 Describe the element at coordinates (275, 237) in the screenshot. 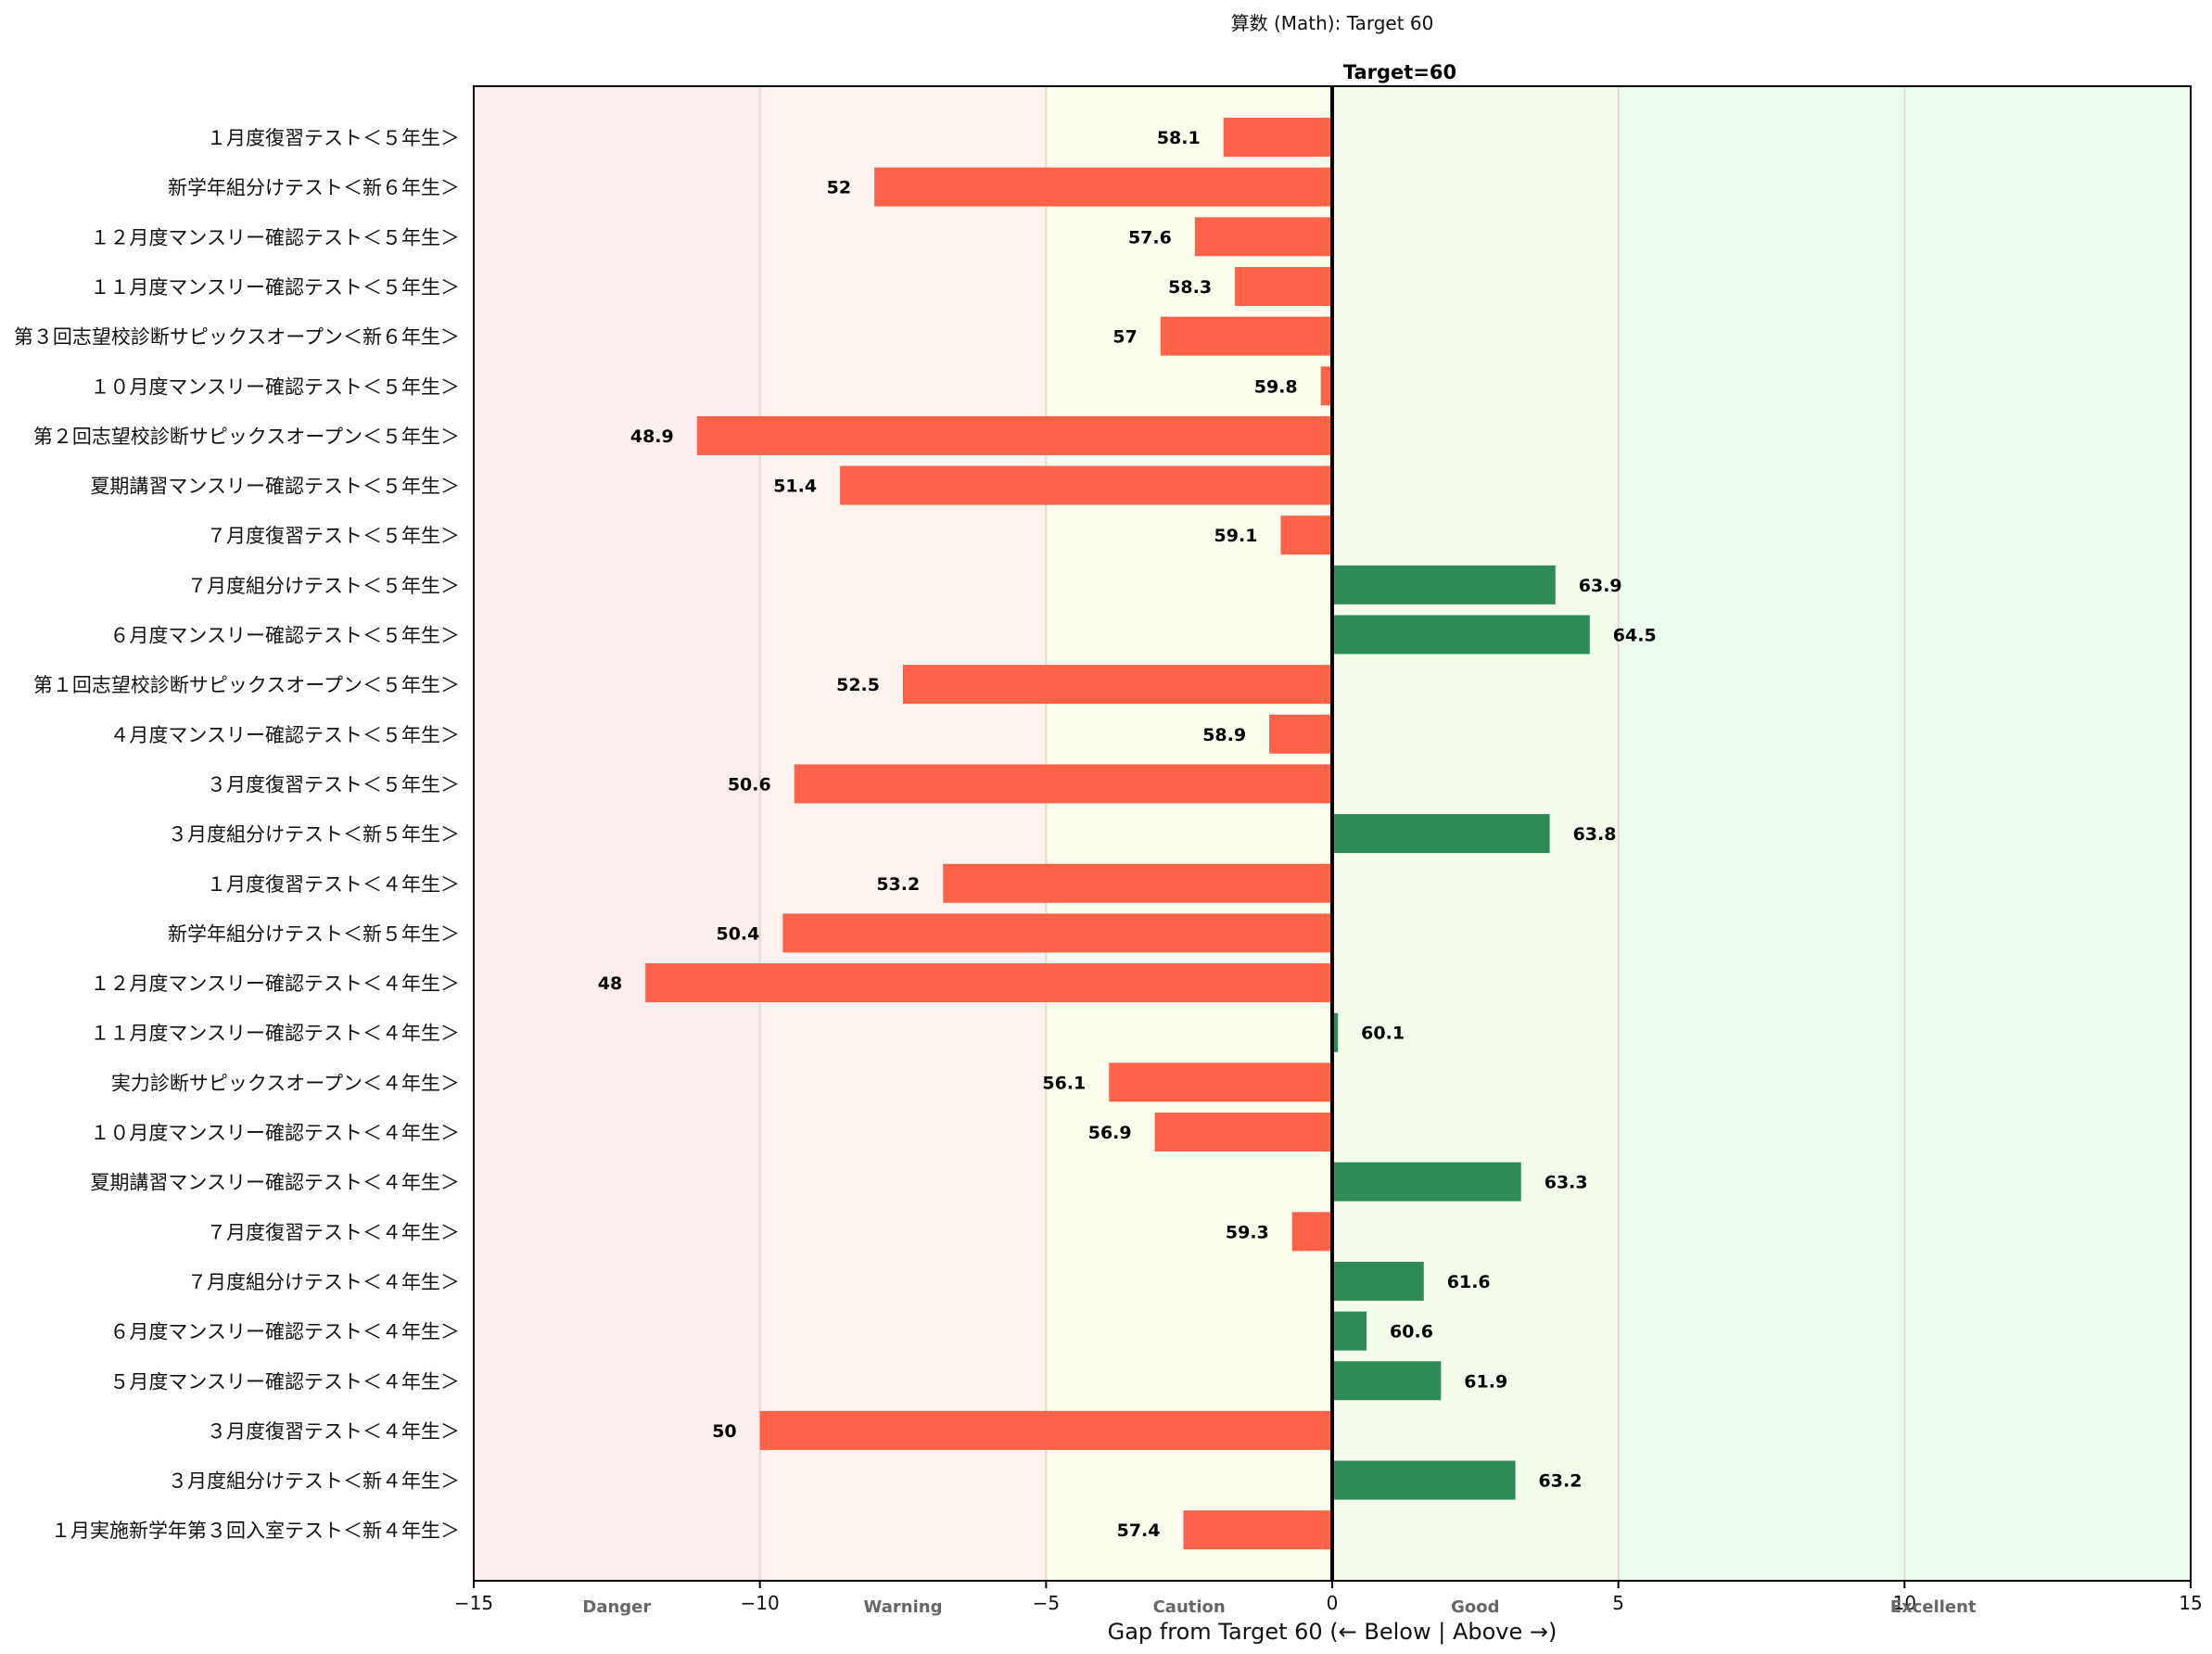

I see `category-label: １２月度マンスリー確認テスト＜５年生＞` at that location.